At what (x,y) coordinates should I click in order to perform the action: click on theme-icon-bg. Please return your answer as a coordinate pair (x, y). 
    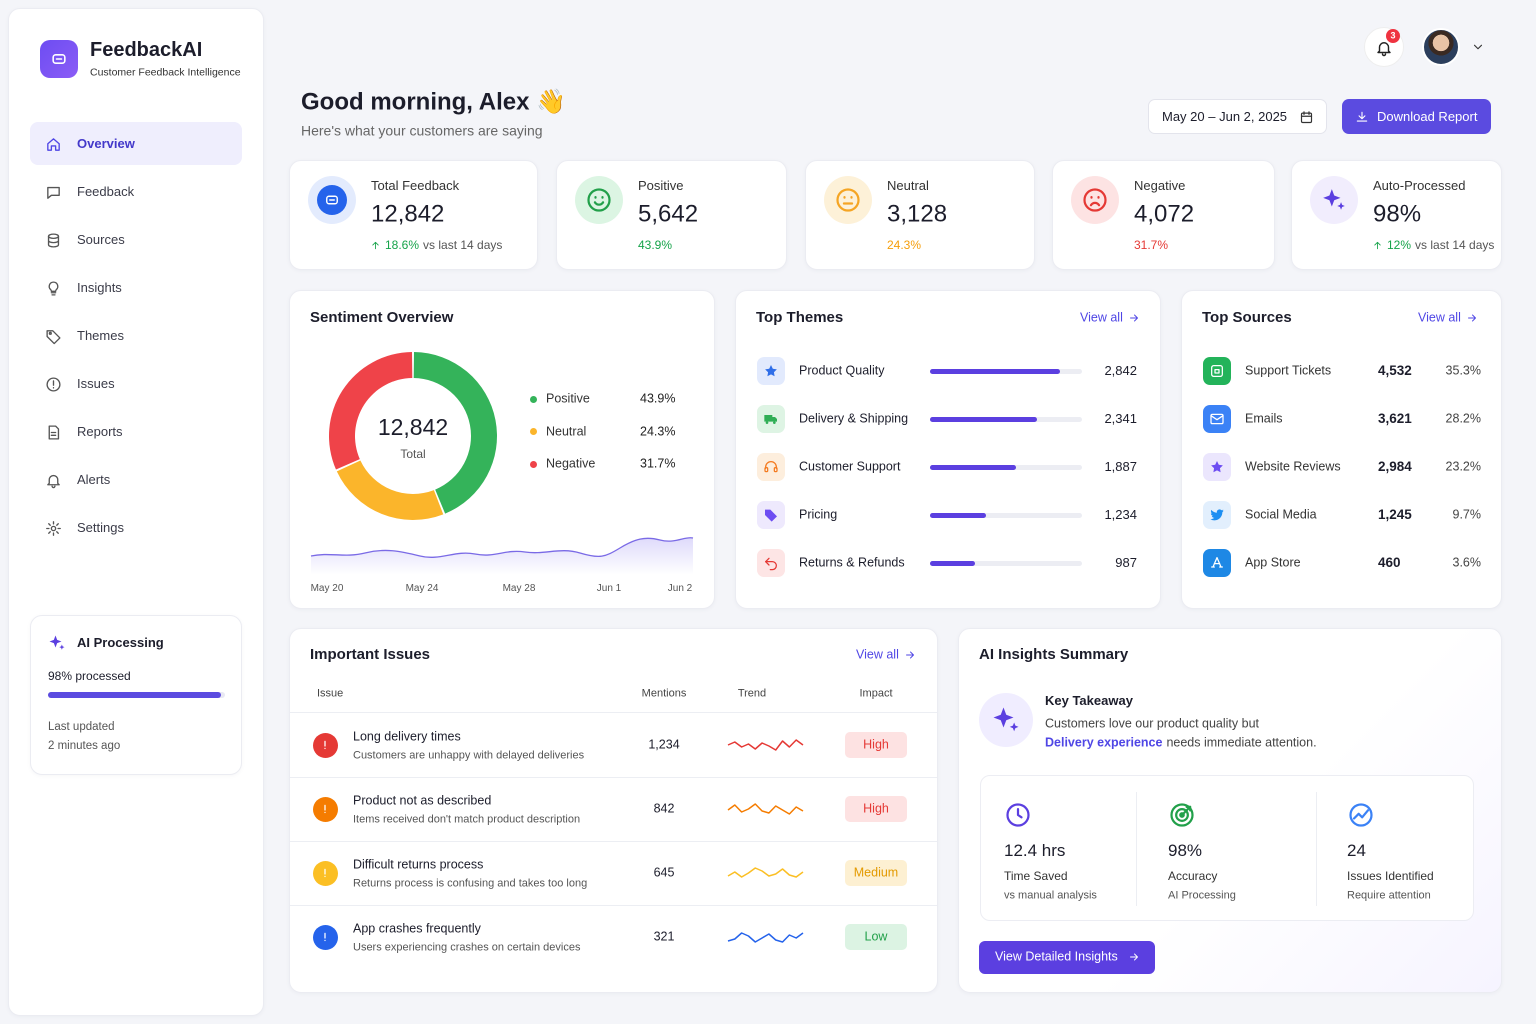
    Looking at the image, I should click on (771, 467).